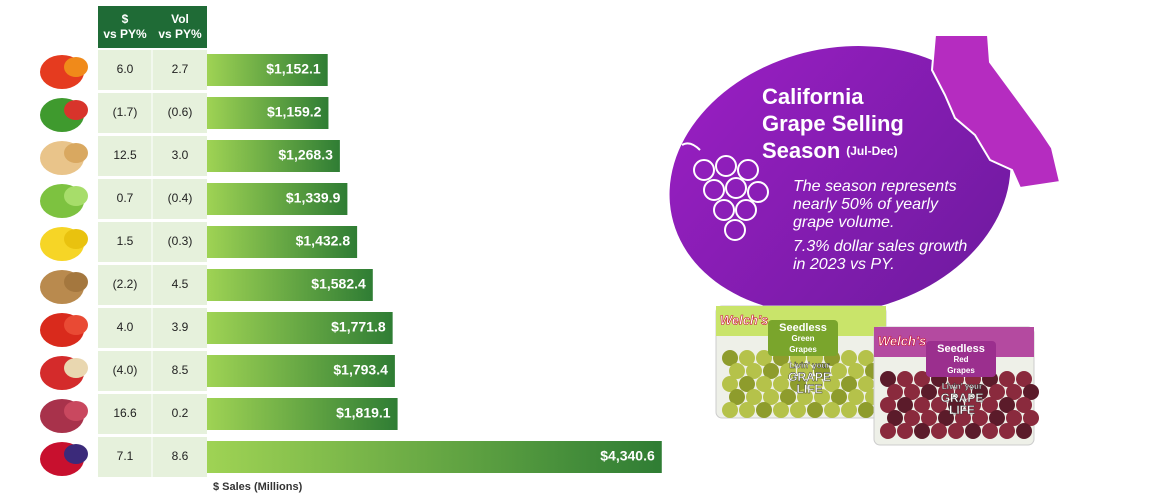 The height and width of the screenshot is (500, 1170). What do you see at coordinates (996, 112) in the screenshot?
I see `california-map` at bounding box center [996, 112].